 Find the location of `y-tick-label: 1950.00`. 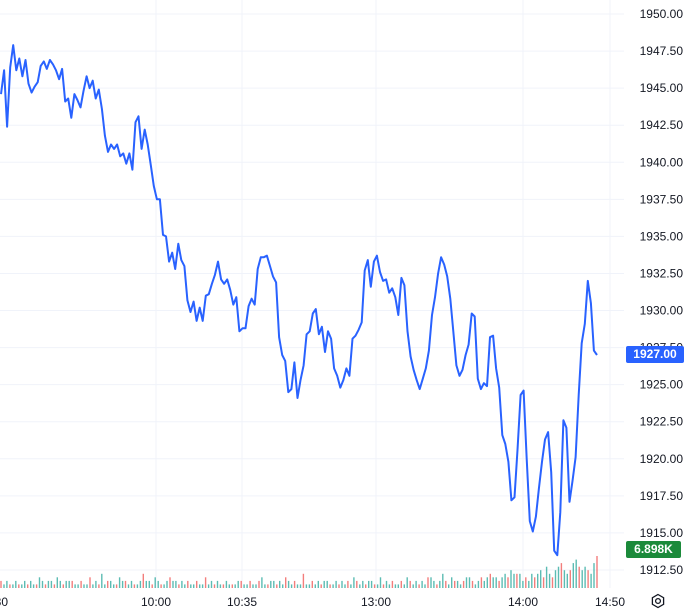

y-tick-label: 1950.00 is located at coordinates (662, 14).